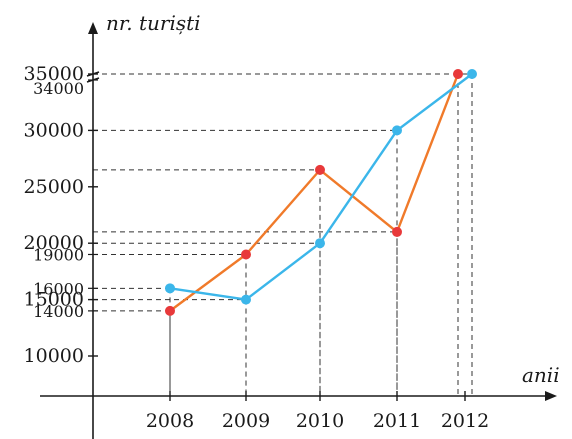 This screenshot has height=439, width=572. What do you see at coordinates (541, 375) in the screenshot?
I see `x-axis-label: anii` at bounding box center [541, 375].